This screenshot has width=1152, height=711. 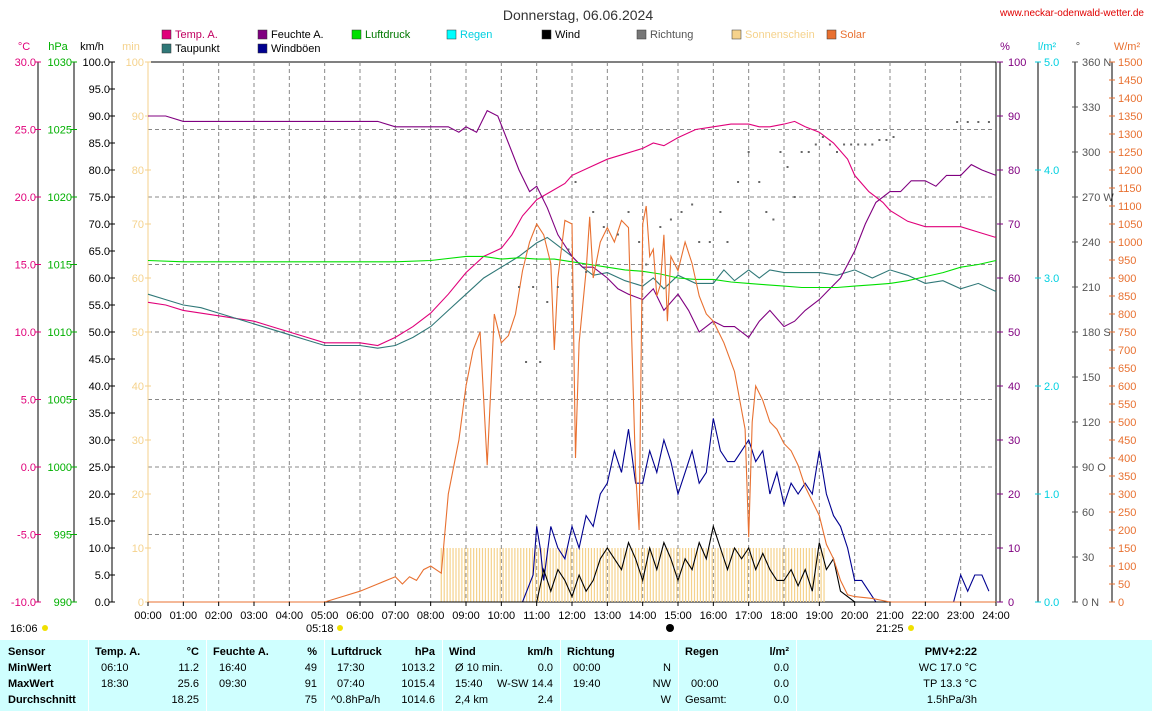 I want to click on right-axis-tick-label: 850, so click(x=1127, y=297).